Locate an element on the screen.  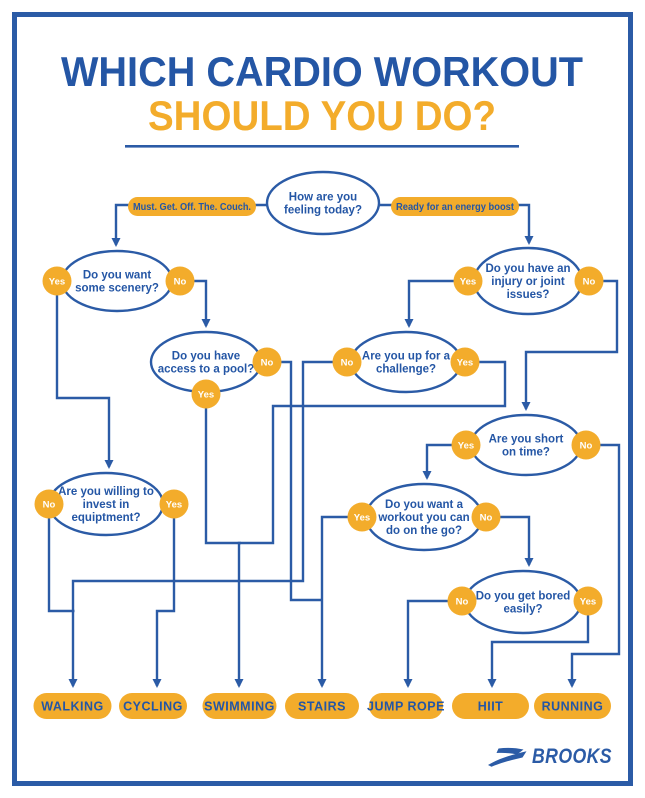
edge-go-to-STAIRS is located at coordinates (332, 601).